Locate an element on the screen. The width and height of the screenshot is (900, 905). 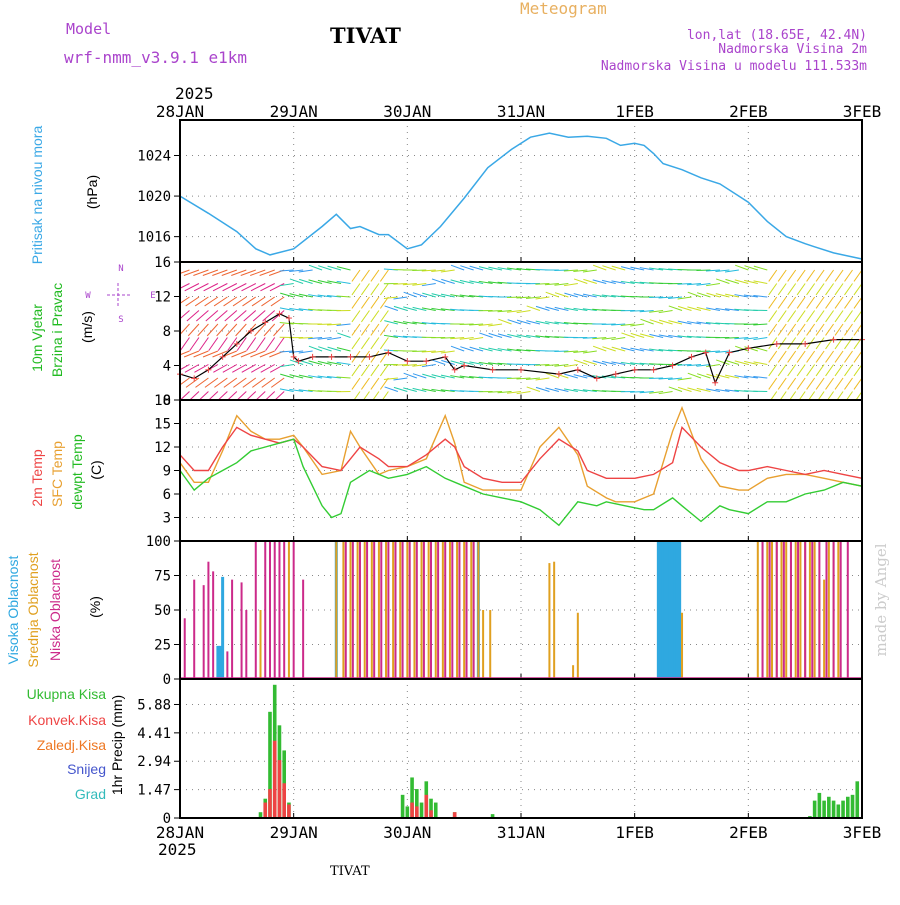
bottom-tick-label: 30JAN is located at coordinates (407, 832).